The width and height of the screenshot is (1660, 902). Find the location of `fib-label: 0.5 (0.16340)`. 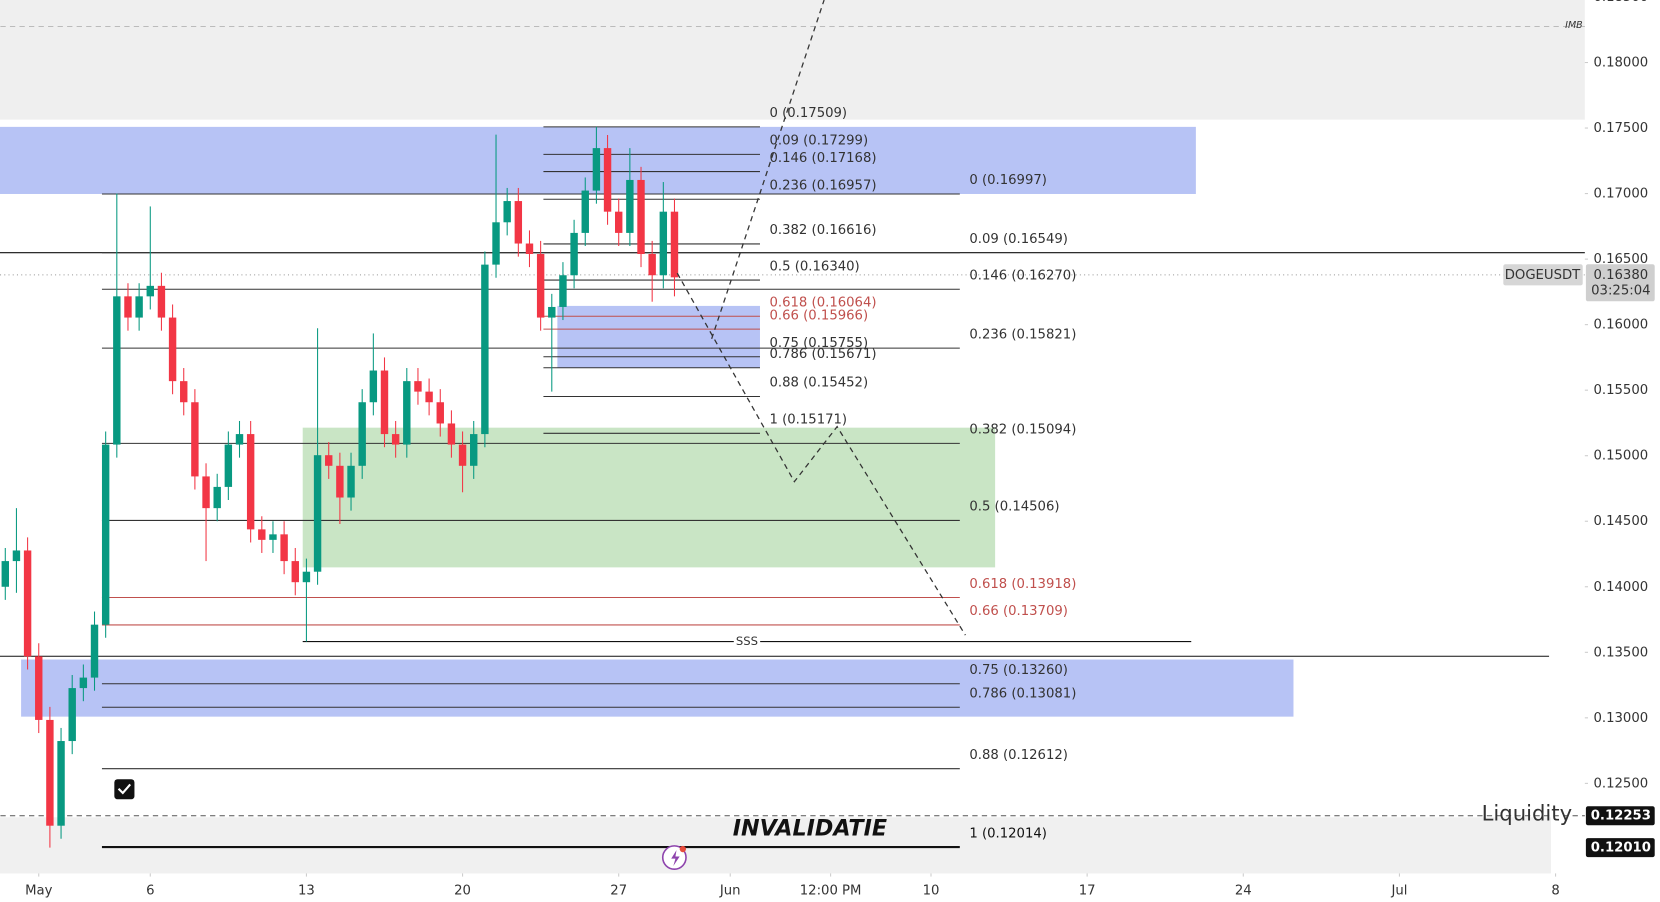

fib-label: 0.5 (0.16340) is located at coordinates (815, 266).